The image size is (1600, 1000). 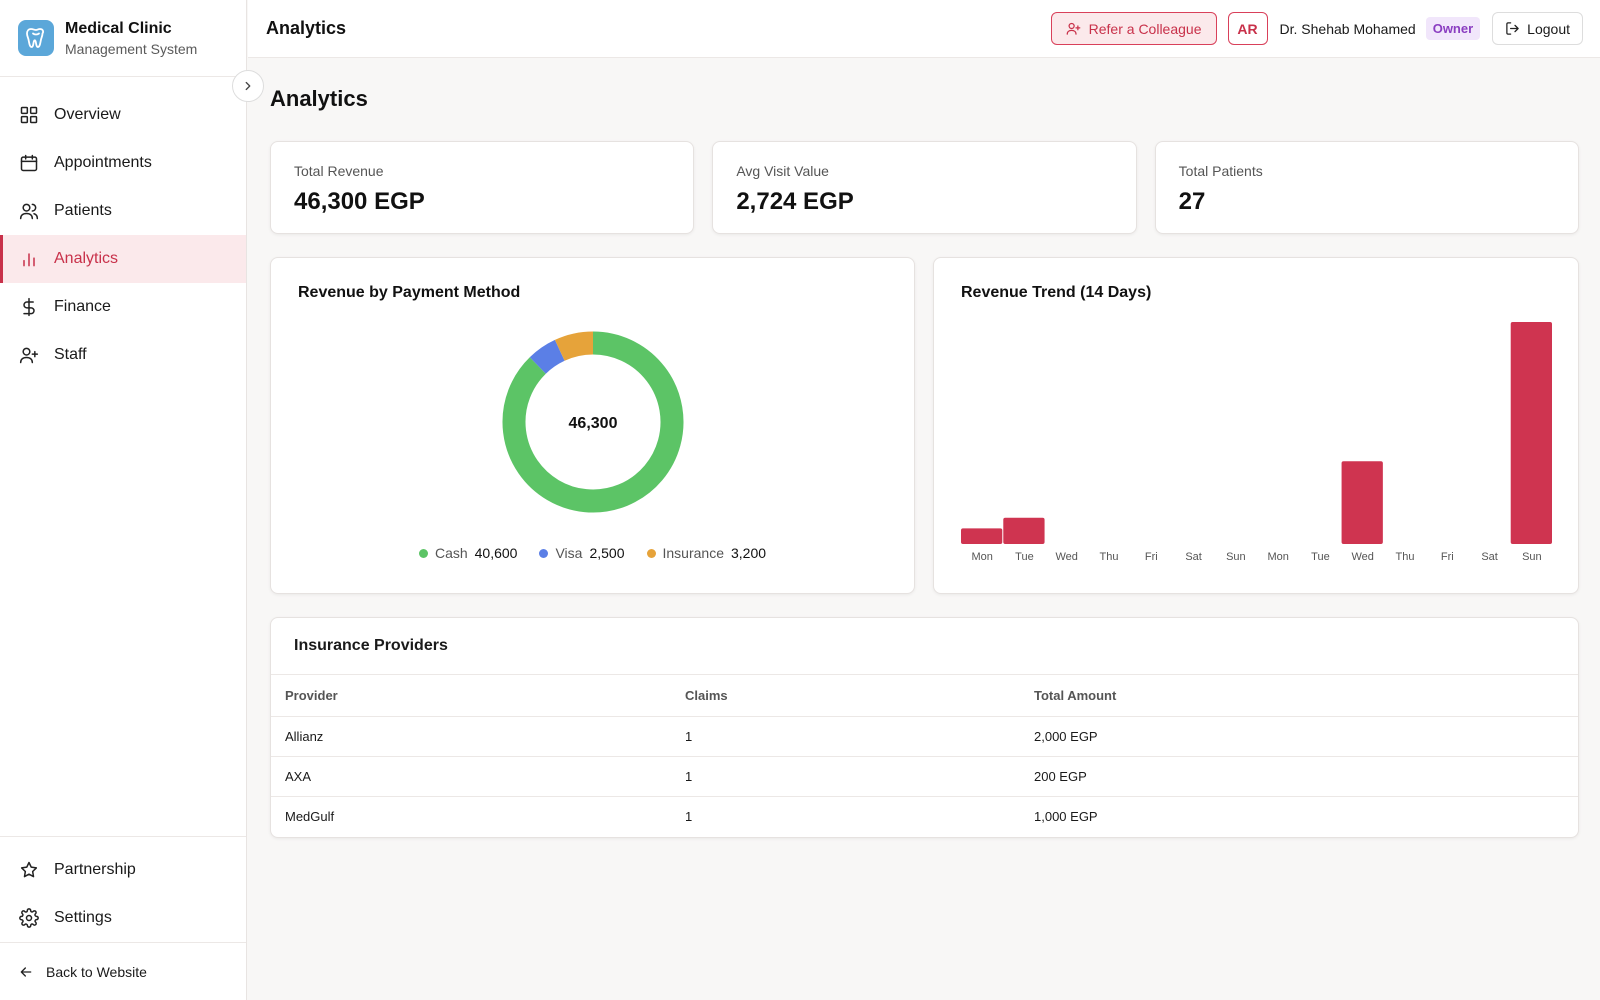 I want to click on table-row: Allianz 1 2,000 EGP, so click(x=924, y=736).